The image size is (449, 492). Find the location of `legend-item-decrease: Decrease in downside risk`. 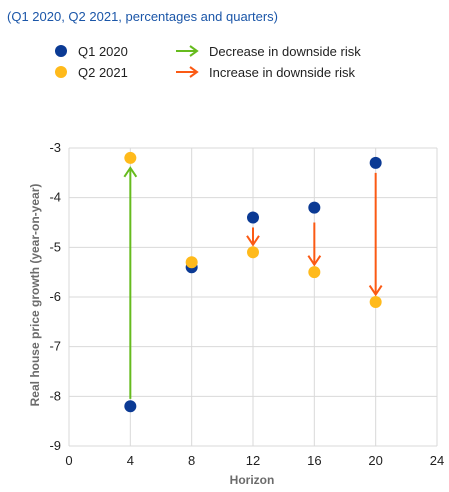

legend-item-decrease: Decrease in downside risk is located at coordinates (268, 51).